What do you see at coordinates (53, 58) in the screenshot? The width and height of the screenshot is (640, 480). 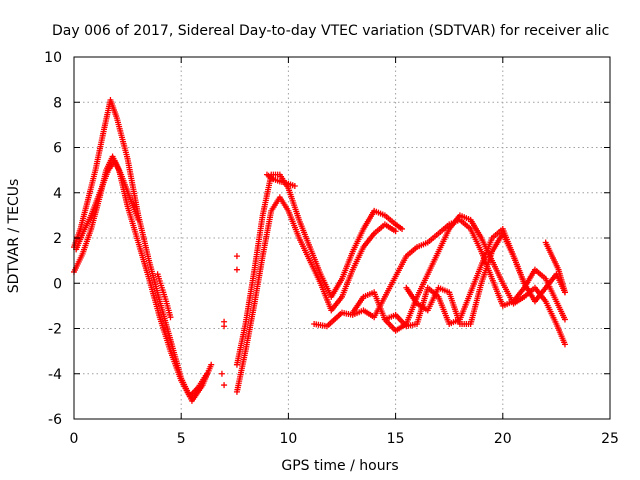 I see `y-tick-label: 10` at bounding box center [53, 58].